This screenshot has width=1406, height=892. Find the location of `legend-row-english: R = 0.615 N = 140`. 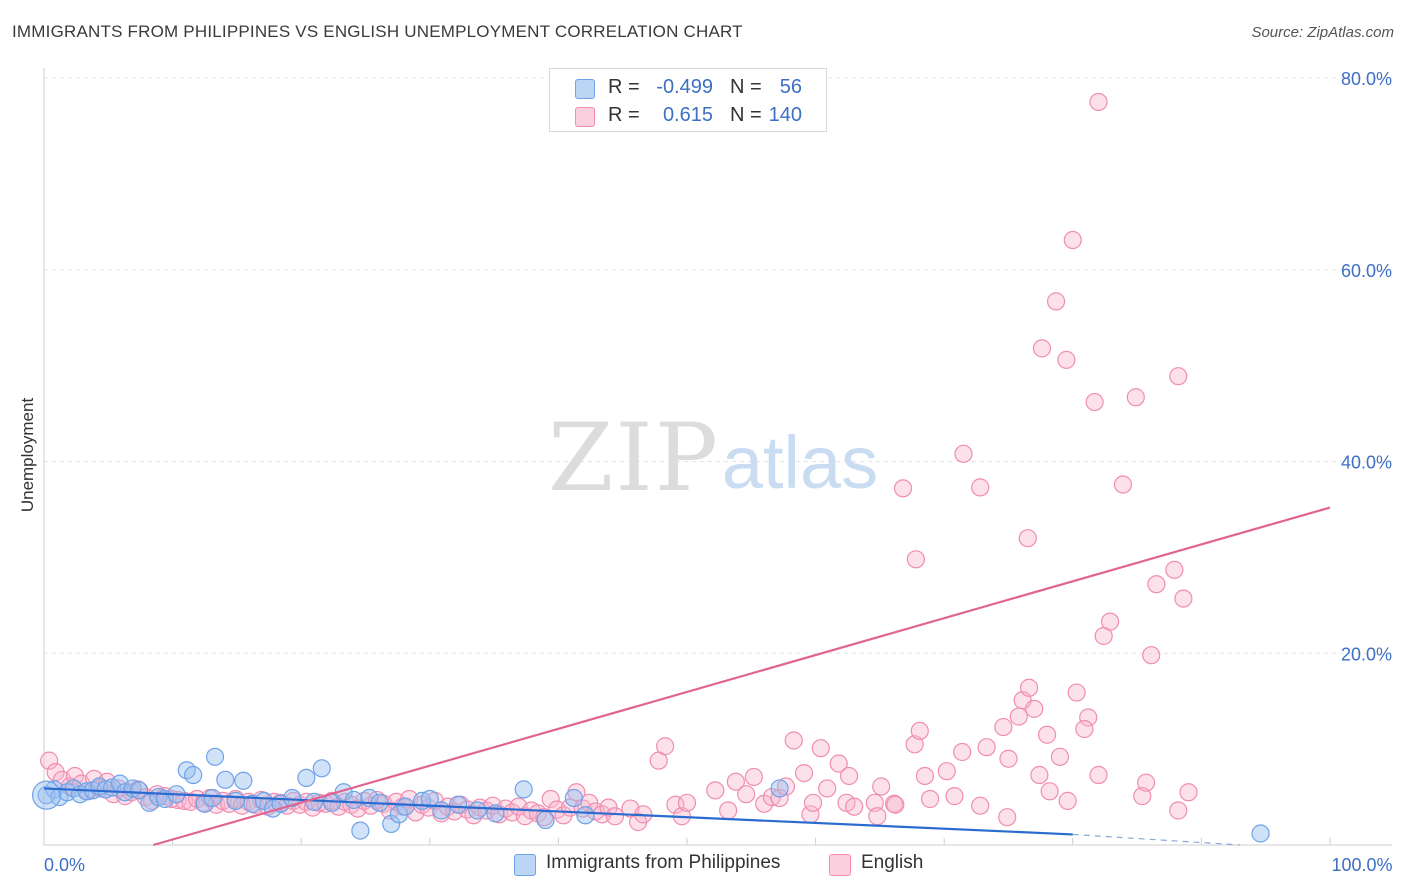

legend-row-english: R = 0.615 N = 140 is located at coordinates (688, 115).